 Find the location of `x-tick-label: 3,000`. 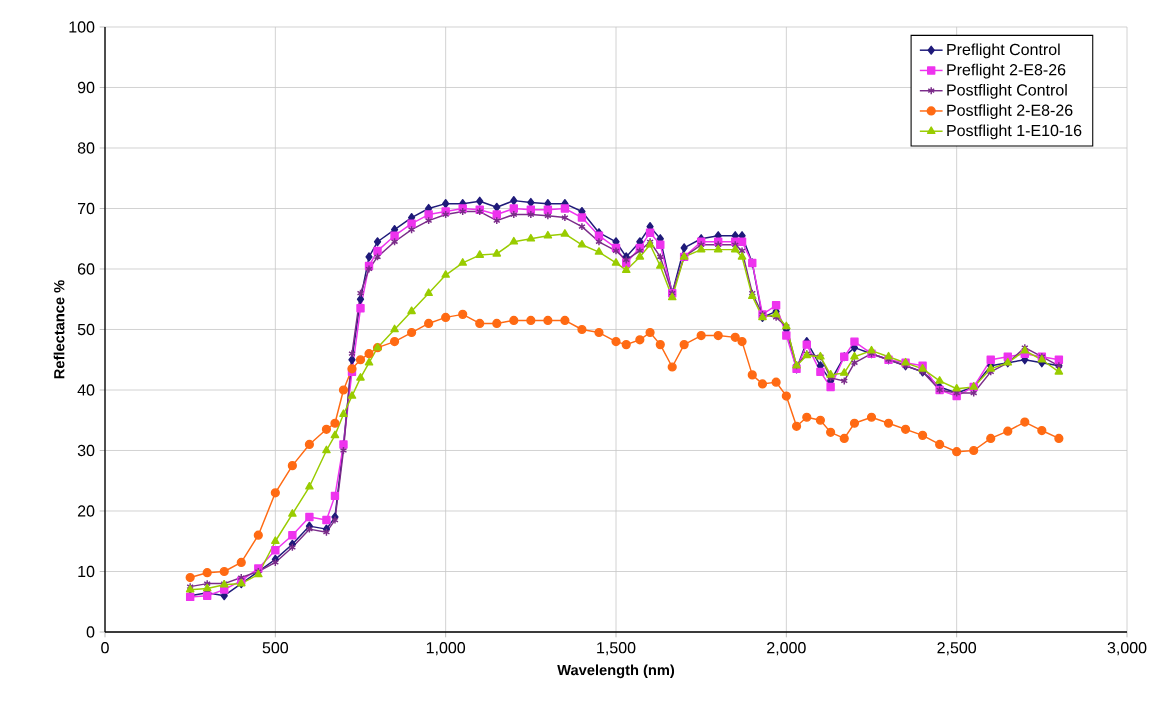

x-tick-label: 3,000 is located at coordinates (1127, 649).